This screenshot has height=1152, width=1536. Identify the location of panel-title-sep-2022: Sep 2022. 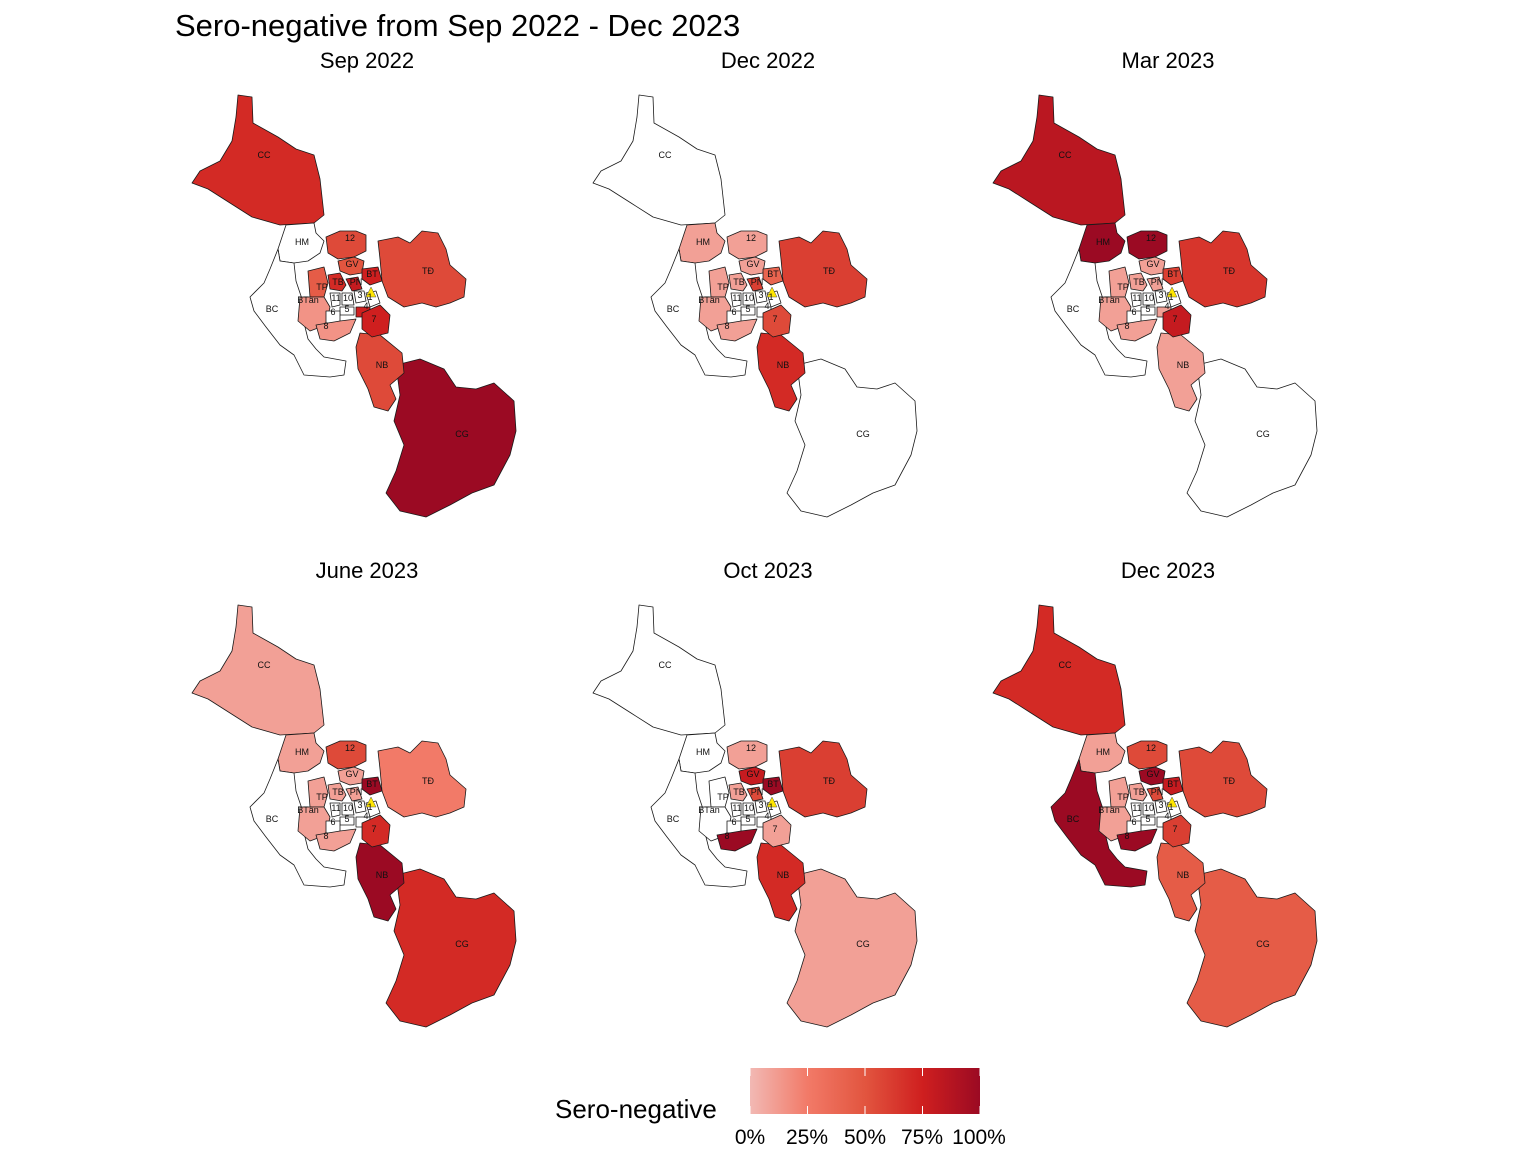
(367, 60).